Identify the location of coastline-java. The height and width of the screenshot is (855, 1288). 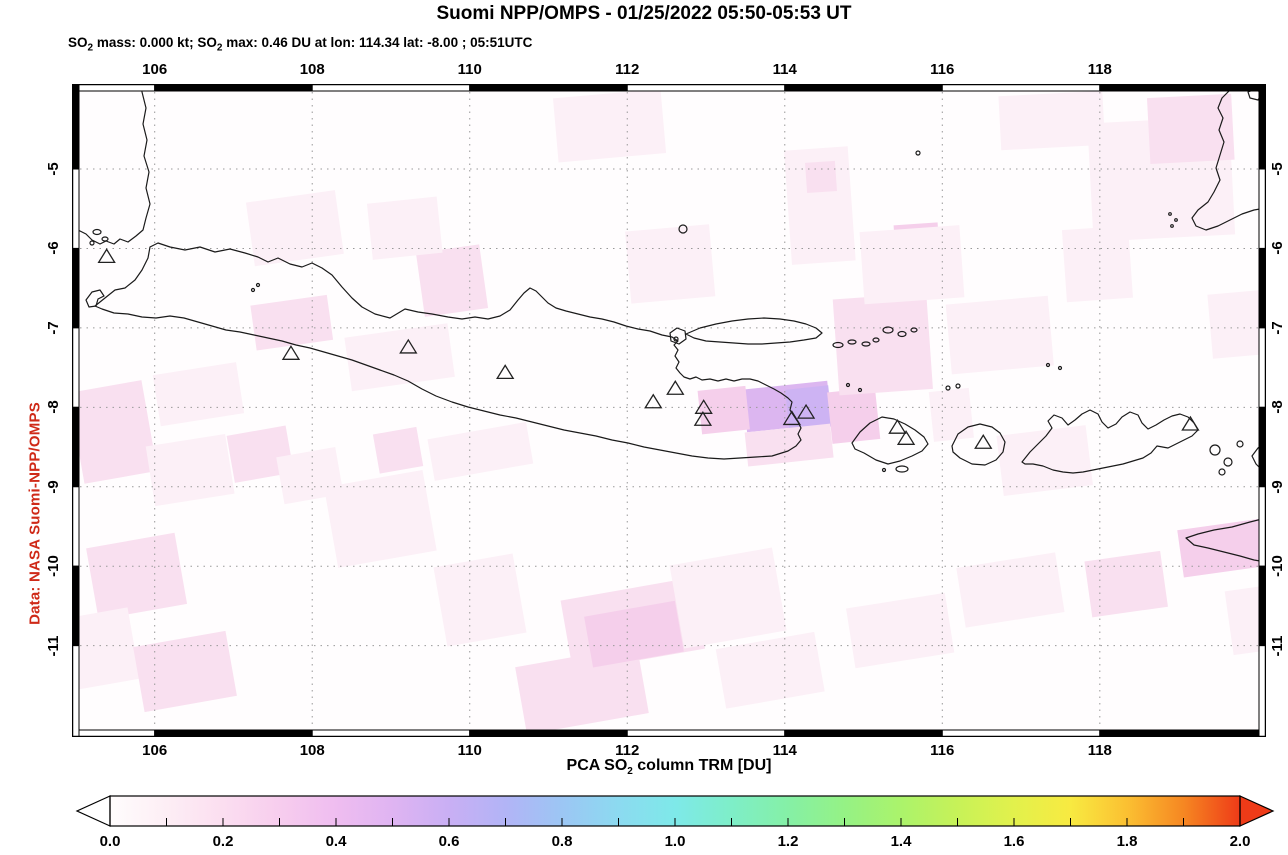
(448, 351).